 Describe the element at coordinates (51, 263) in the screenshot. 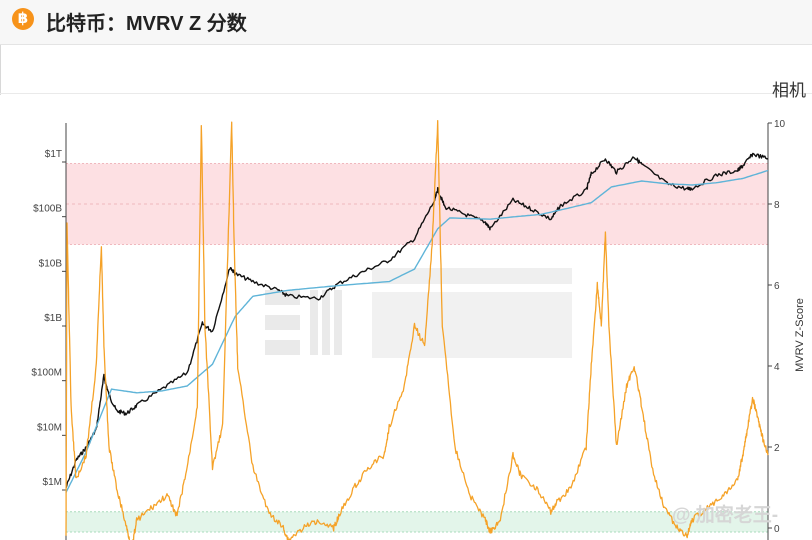

I see `left-tick-label: $10B` at that location.